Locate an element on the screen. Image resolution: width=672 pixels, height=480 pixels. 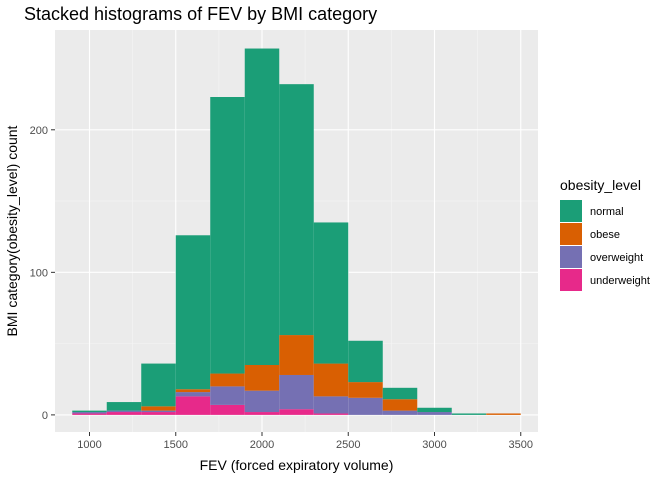
x-tick-label: 2000 is located at coordinates (262, 445).